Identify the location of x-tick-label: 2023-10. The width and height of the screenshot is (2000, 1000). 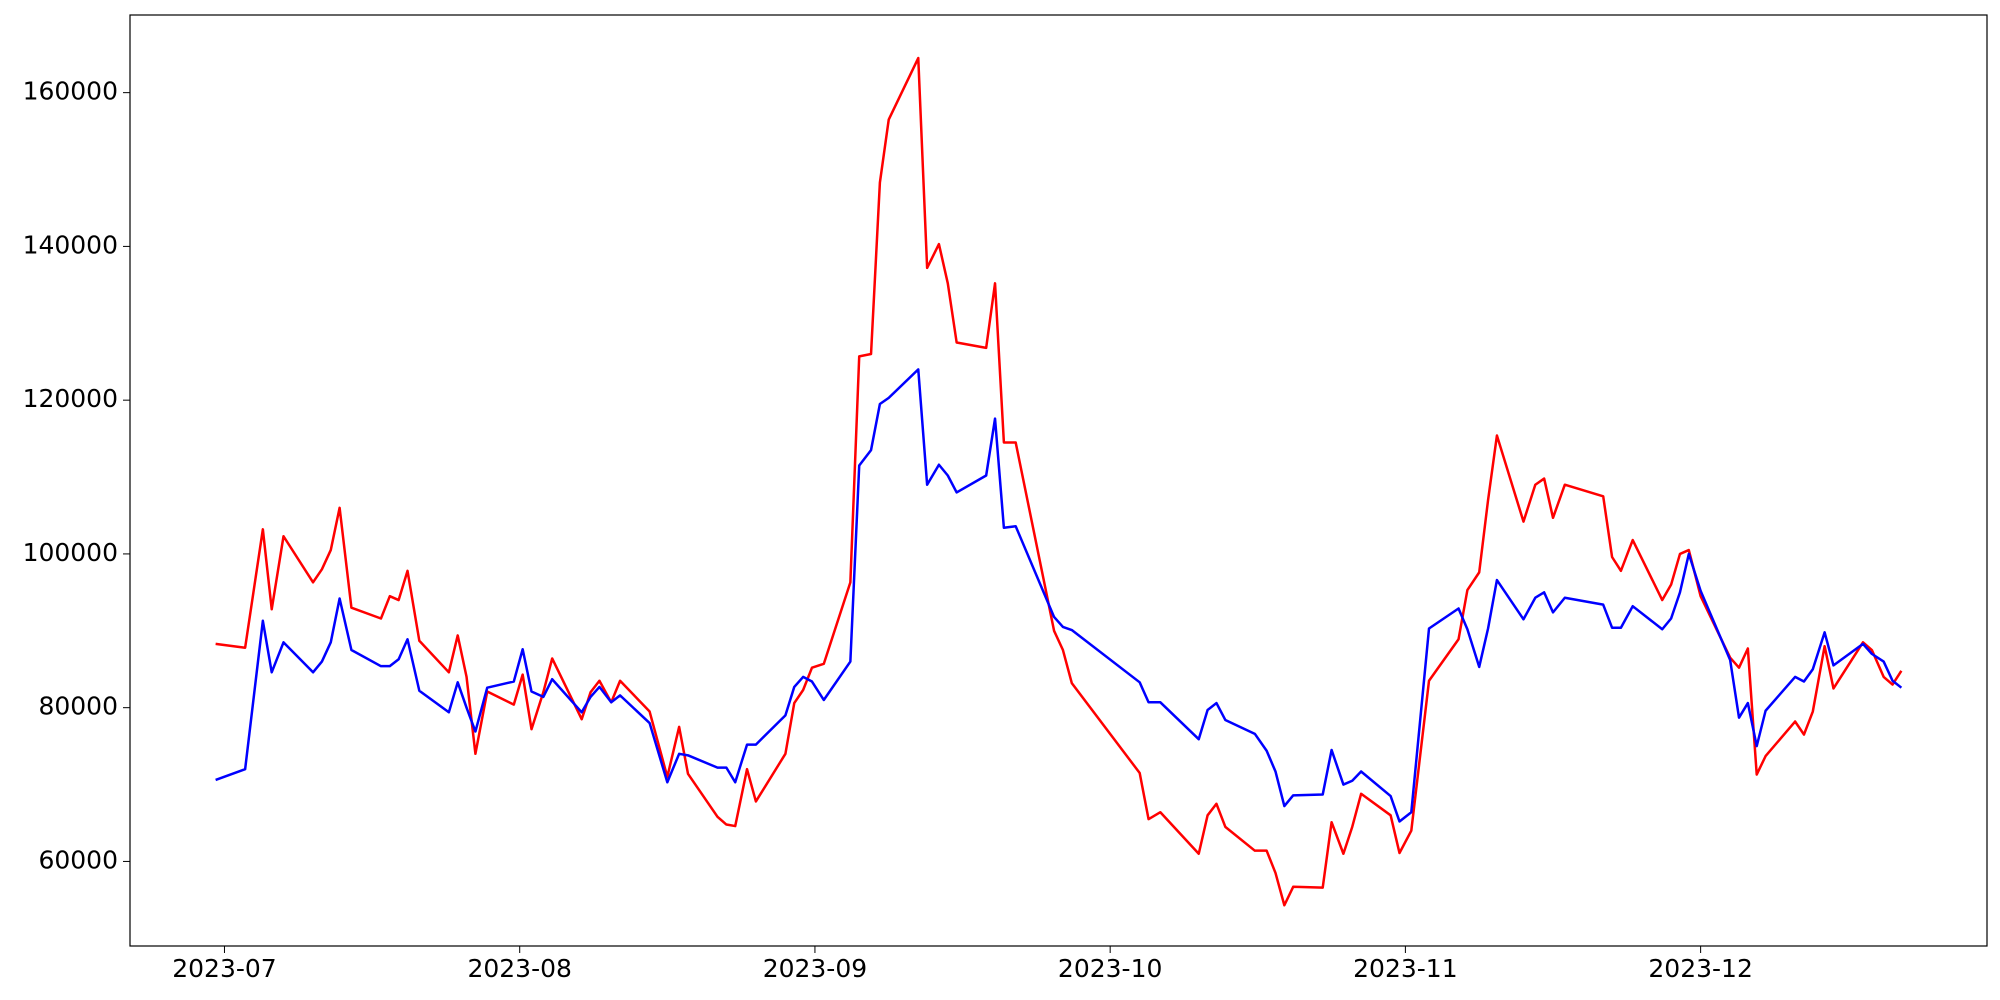
(1110, 968).